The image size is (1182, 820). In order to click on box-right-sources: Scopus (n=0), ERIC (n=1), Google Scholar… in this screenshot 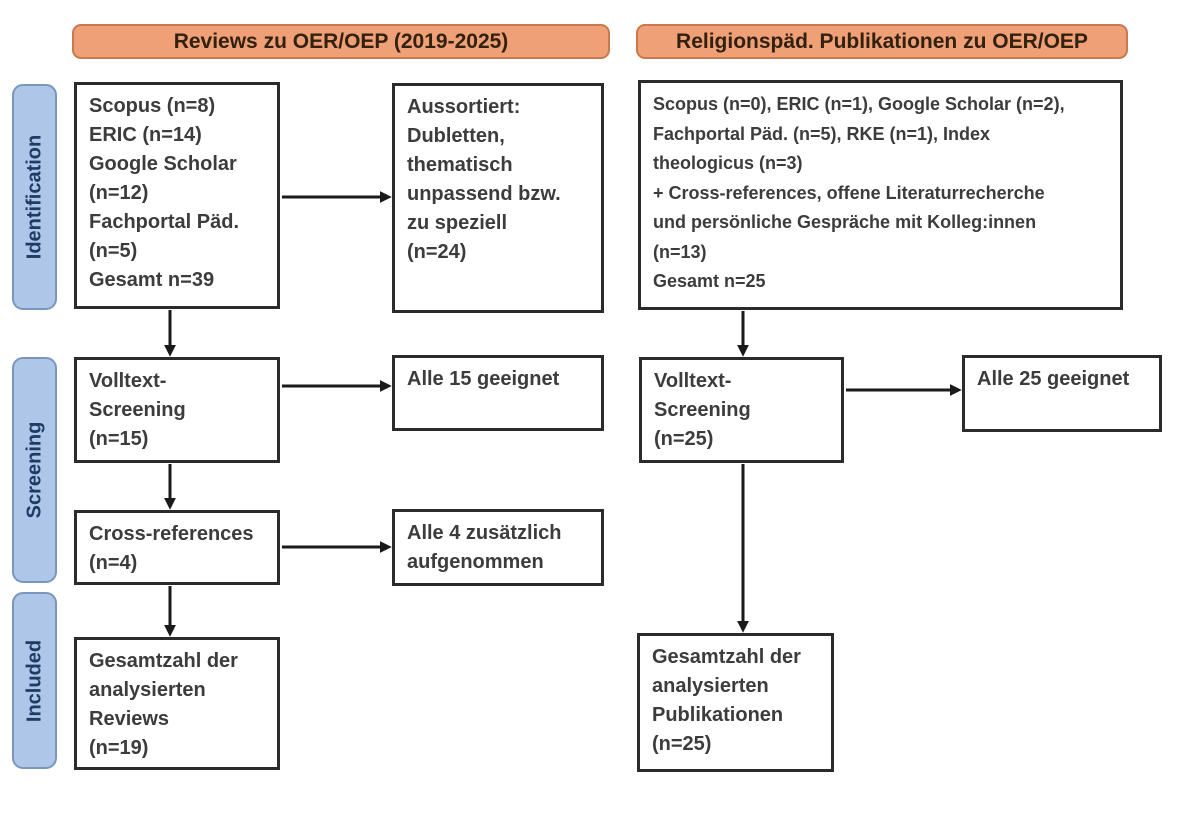, I will do `click(880, 195)`.